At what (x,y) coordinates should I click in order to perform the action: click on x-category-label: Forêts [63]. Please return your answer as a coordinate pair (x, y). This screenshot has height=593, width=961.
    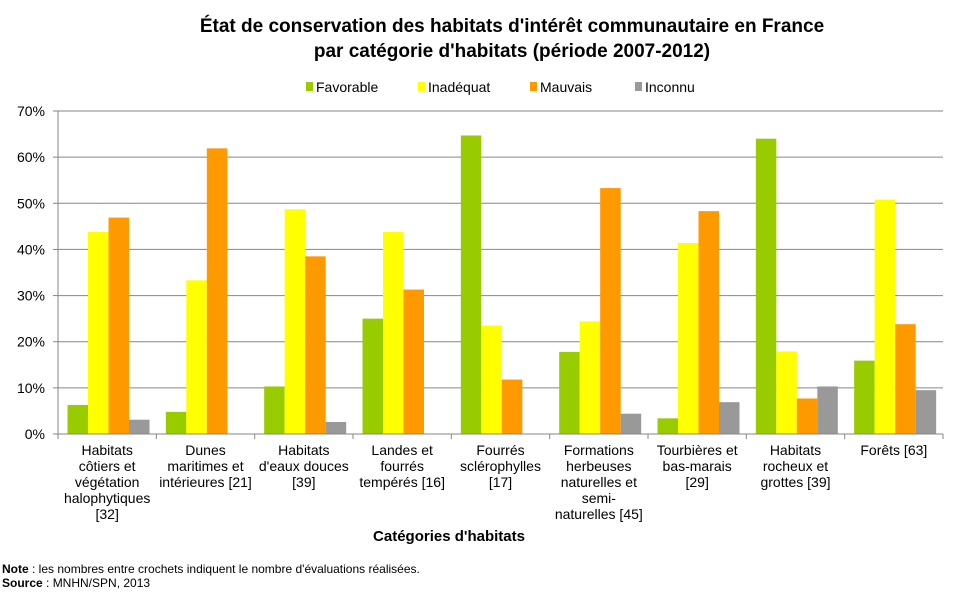
    Looking at the image, I should click on (893, 450).